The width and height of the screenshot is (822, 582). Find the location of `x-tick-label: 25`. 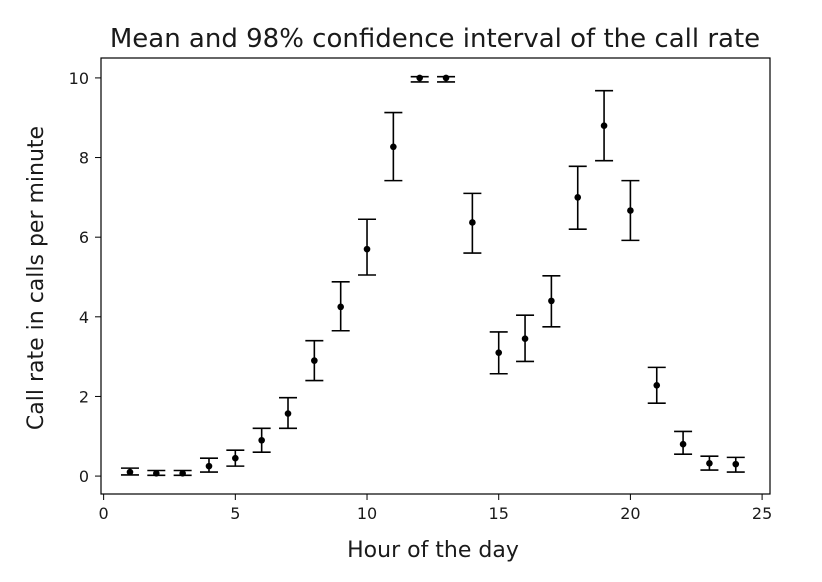

x-tick-label: 25 is located at coordinates (762, 513).